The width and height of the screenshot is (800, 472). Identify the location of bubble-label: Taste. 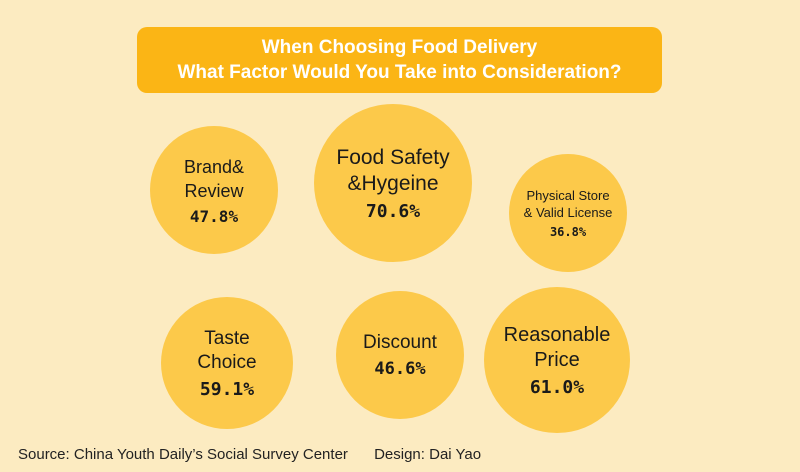
(227, 338).